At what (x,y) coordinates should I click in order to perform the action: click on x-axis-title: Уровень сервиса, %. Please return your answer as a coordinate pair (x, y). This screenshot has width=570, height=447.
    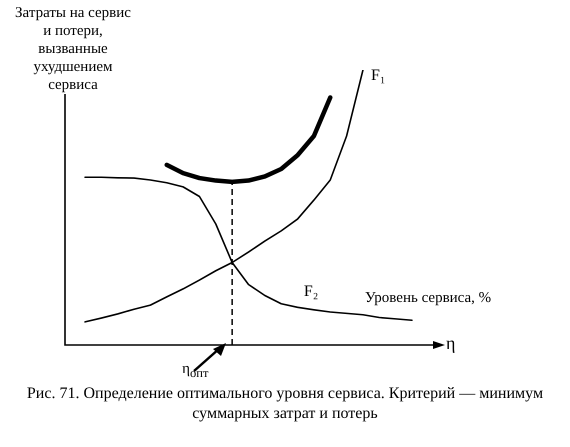
    Looking at the image, I should click on (428, 298).